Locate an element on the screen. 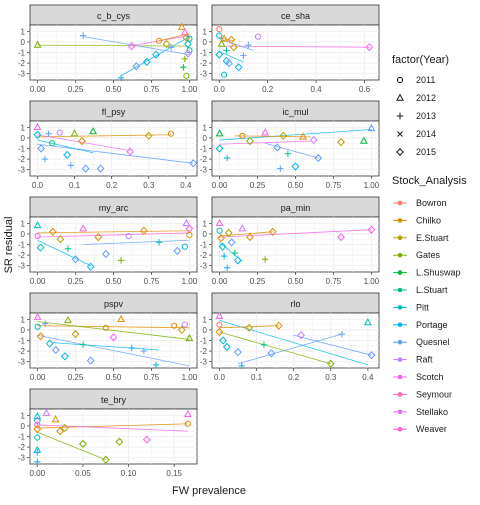  x-tick-label: 0.2 is located at coordinates (112, 185).